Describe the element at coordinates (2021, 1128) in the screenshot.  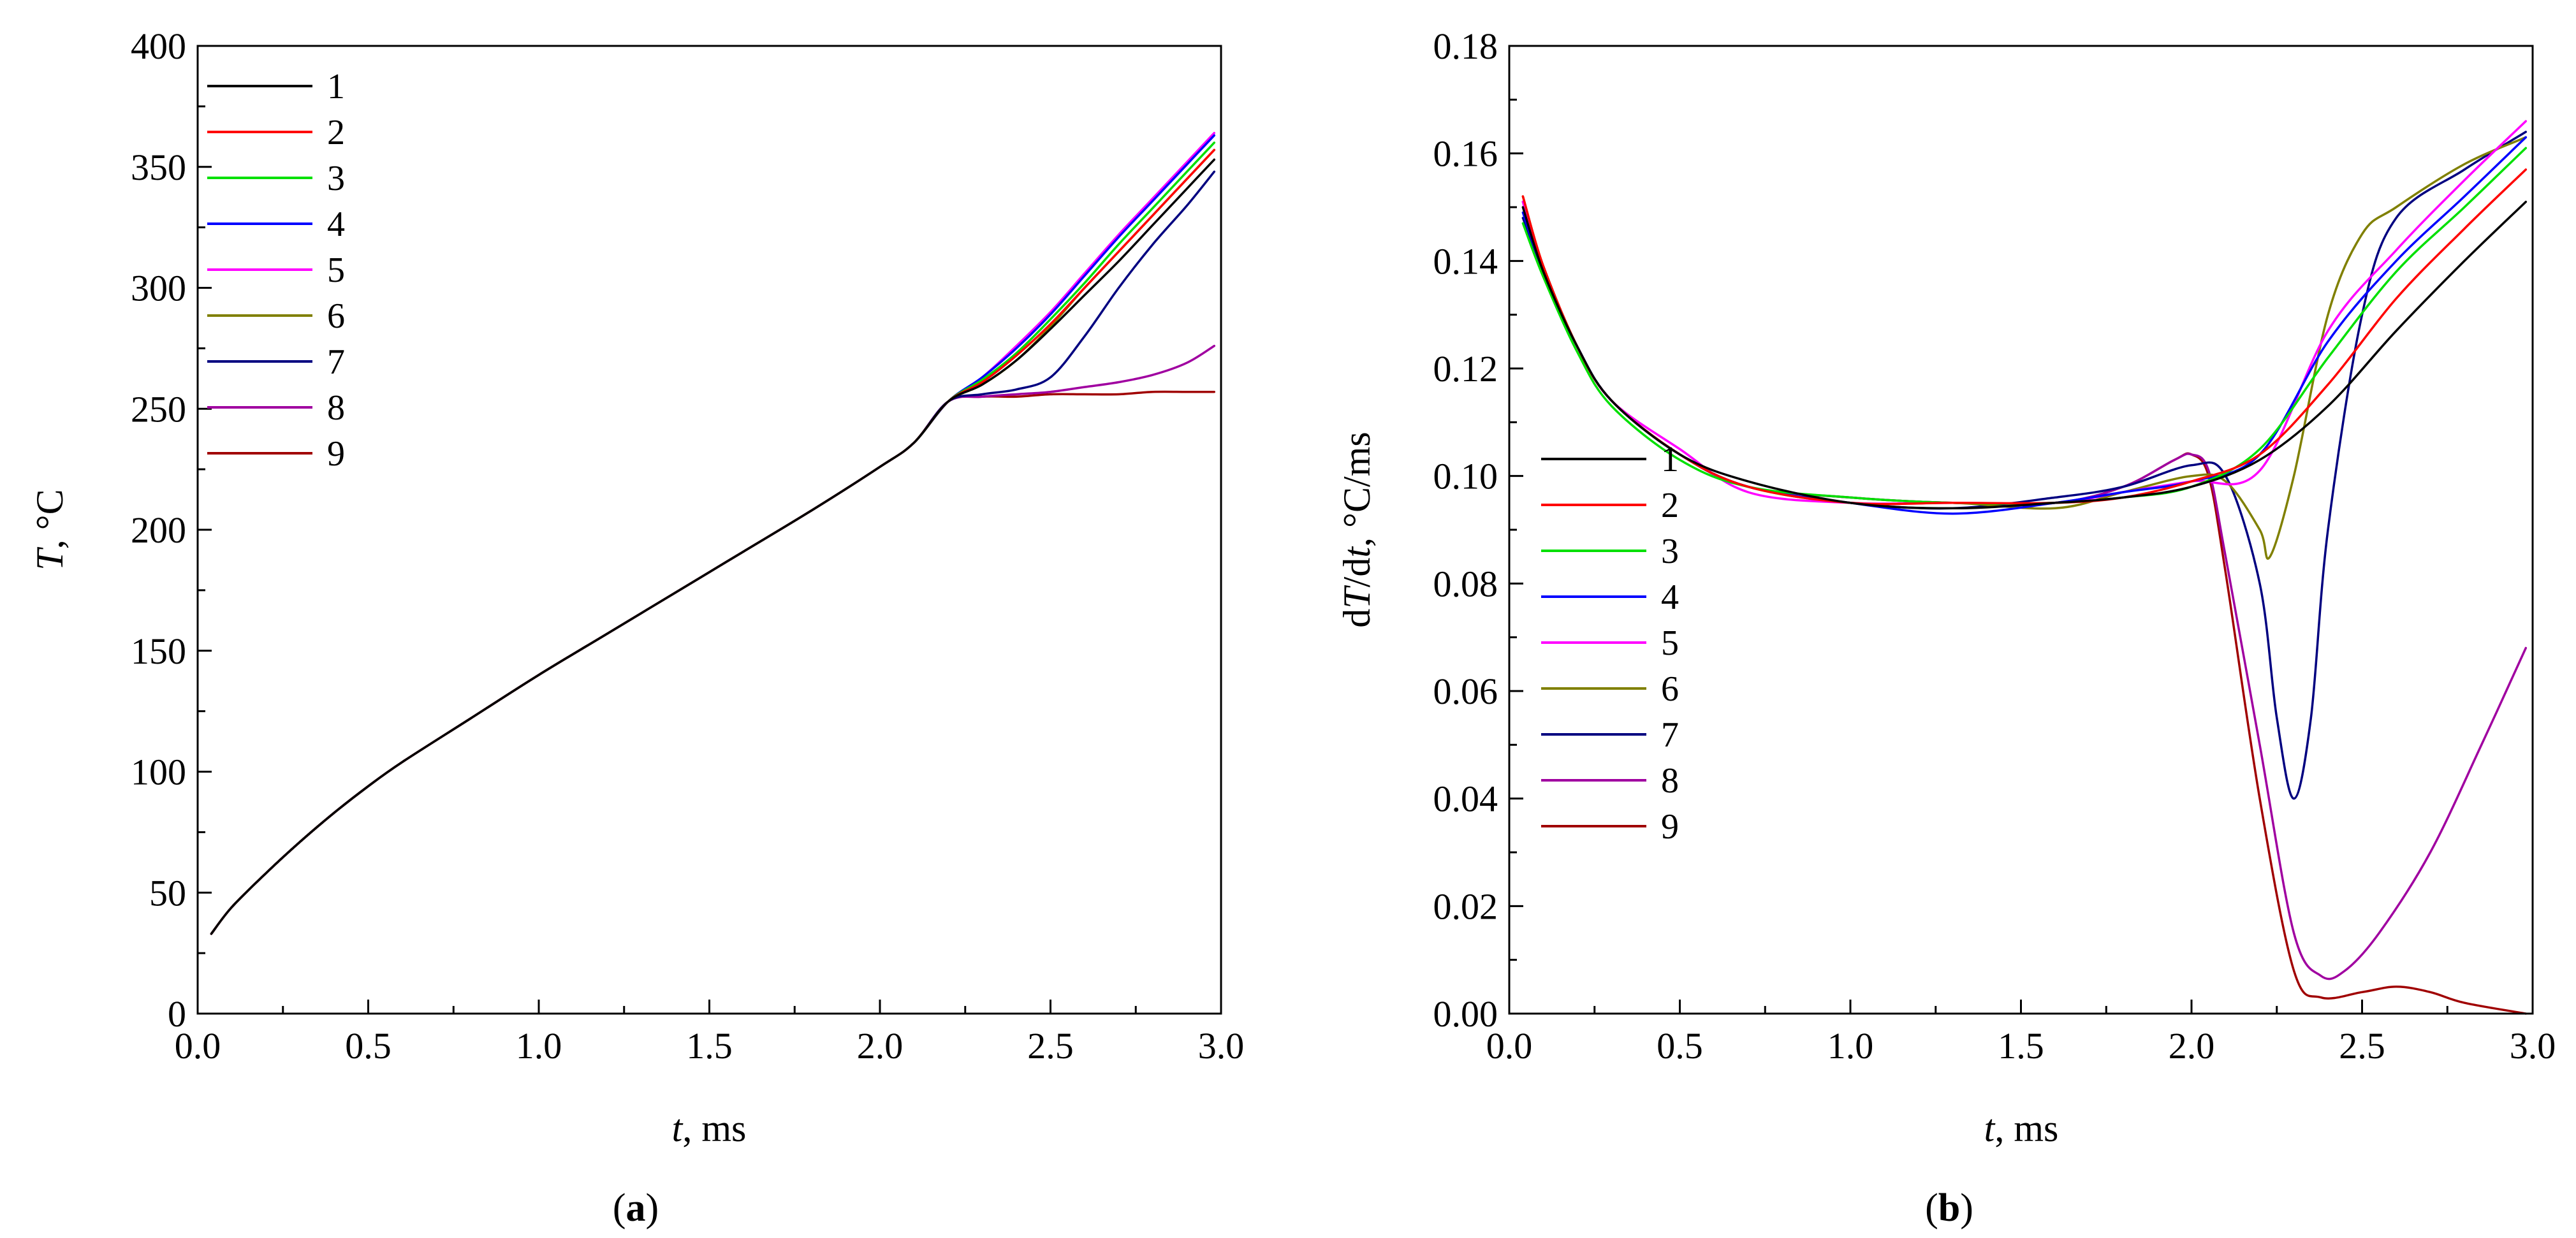
I see `panel-b-x-axis-label: t, ms` at that location.